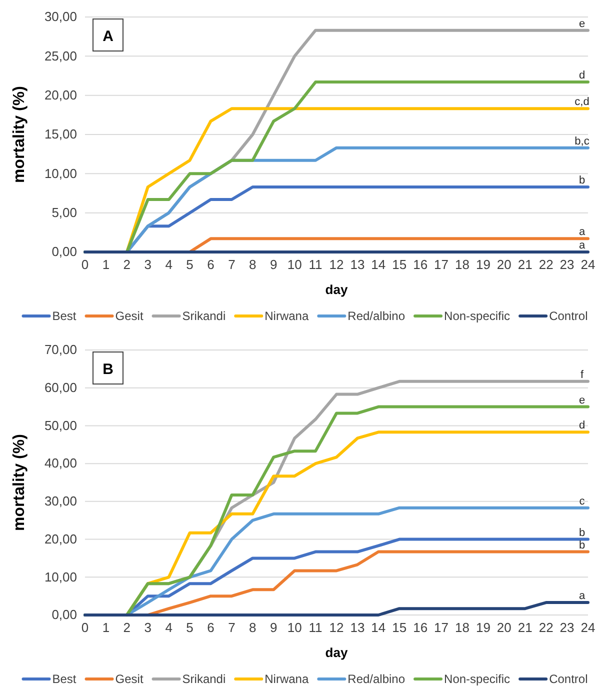  I want to click on y-tick-label: 70,00, so click(60, 350).